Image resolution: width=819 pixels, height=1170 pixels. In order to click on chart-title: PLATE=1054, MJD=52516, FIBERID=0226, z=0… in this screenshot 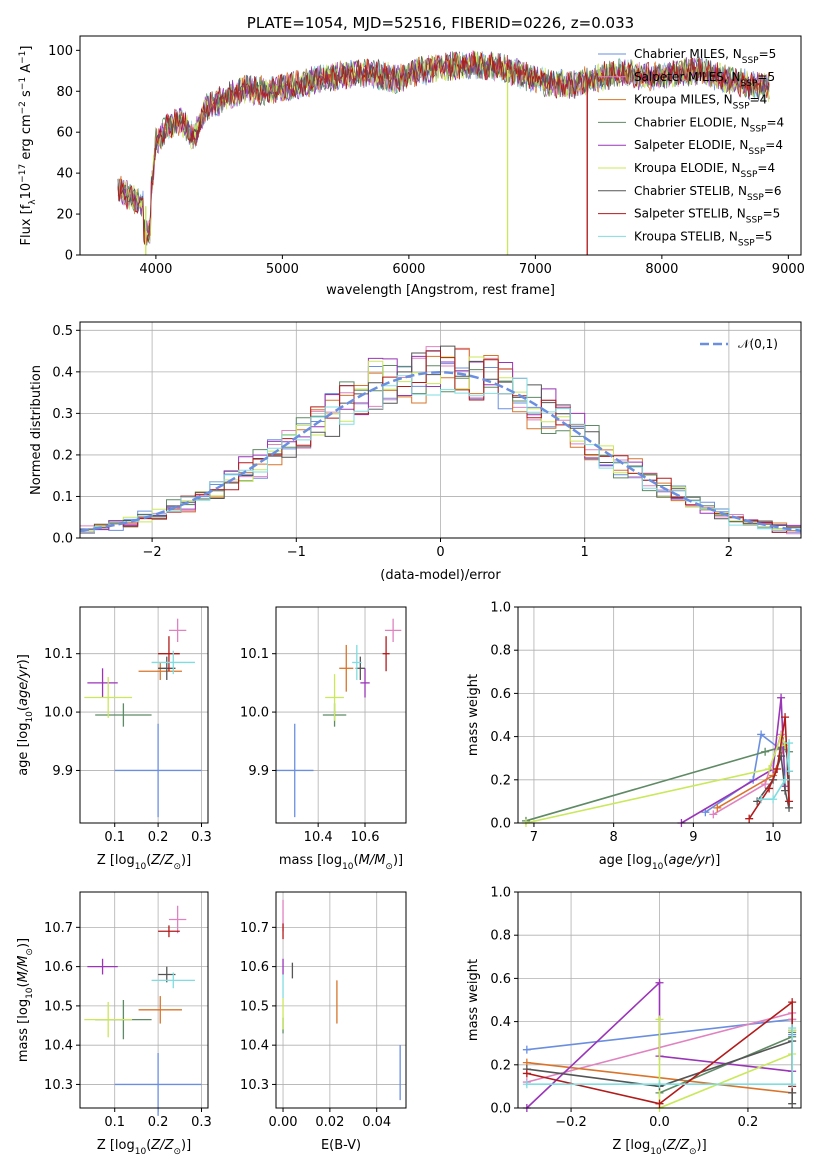, I will do `click(440, 23)`.